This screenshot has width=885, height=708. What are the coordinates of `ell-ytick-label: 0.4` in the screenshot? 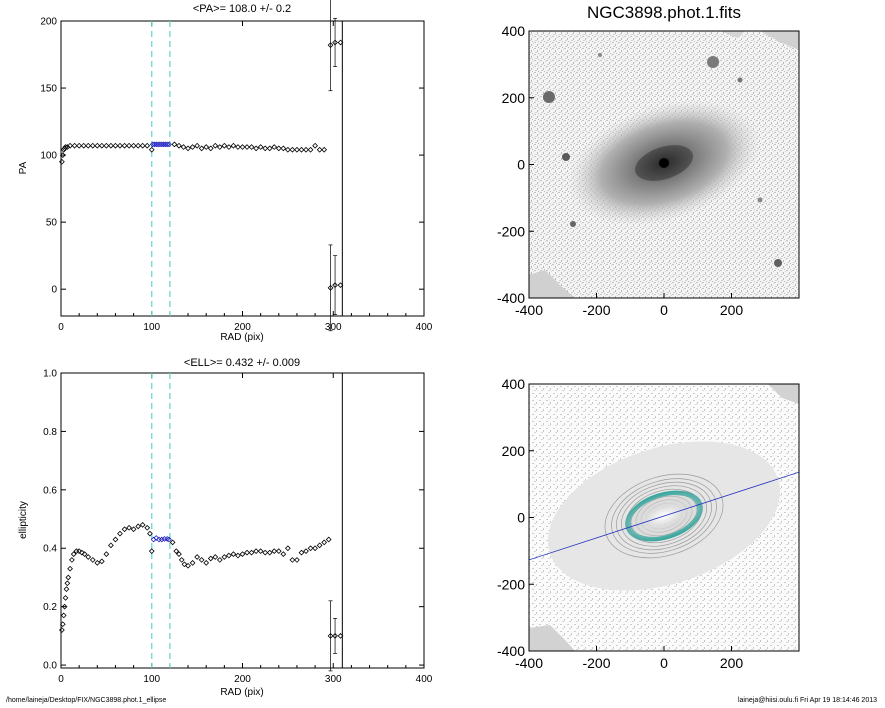 It's located at (50, 549).